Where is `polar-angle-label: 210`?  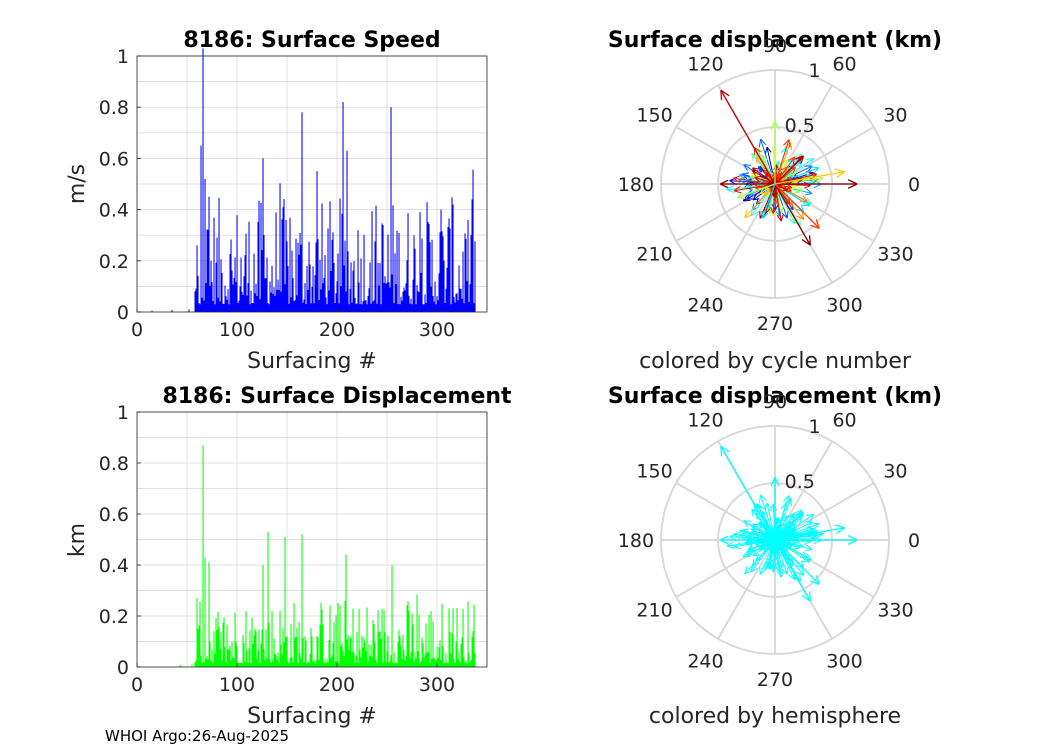 polar-angle-label: 210 is located at coordinates (654, 255).